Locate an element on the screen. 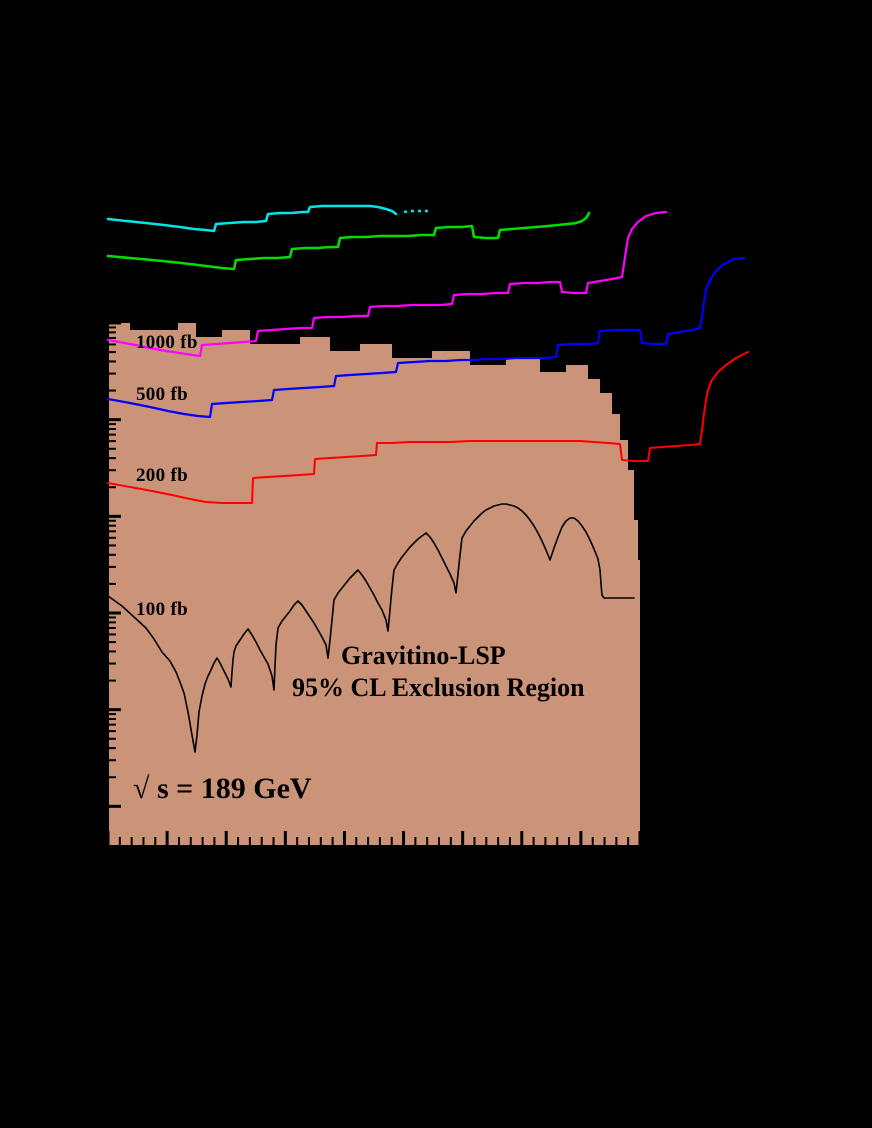 This screenshot has height=1128, width=872. beam-energy-label: √ s = 189 GeV is located at coordinates (222, 788).